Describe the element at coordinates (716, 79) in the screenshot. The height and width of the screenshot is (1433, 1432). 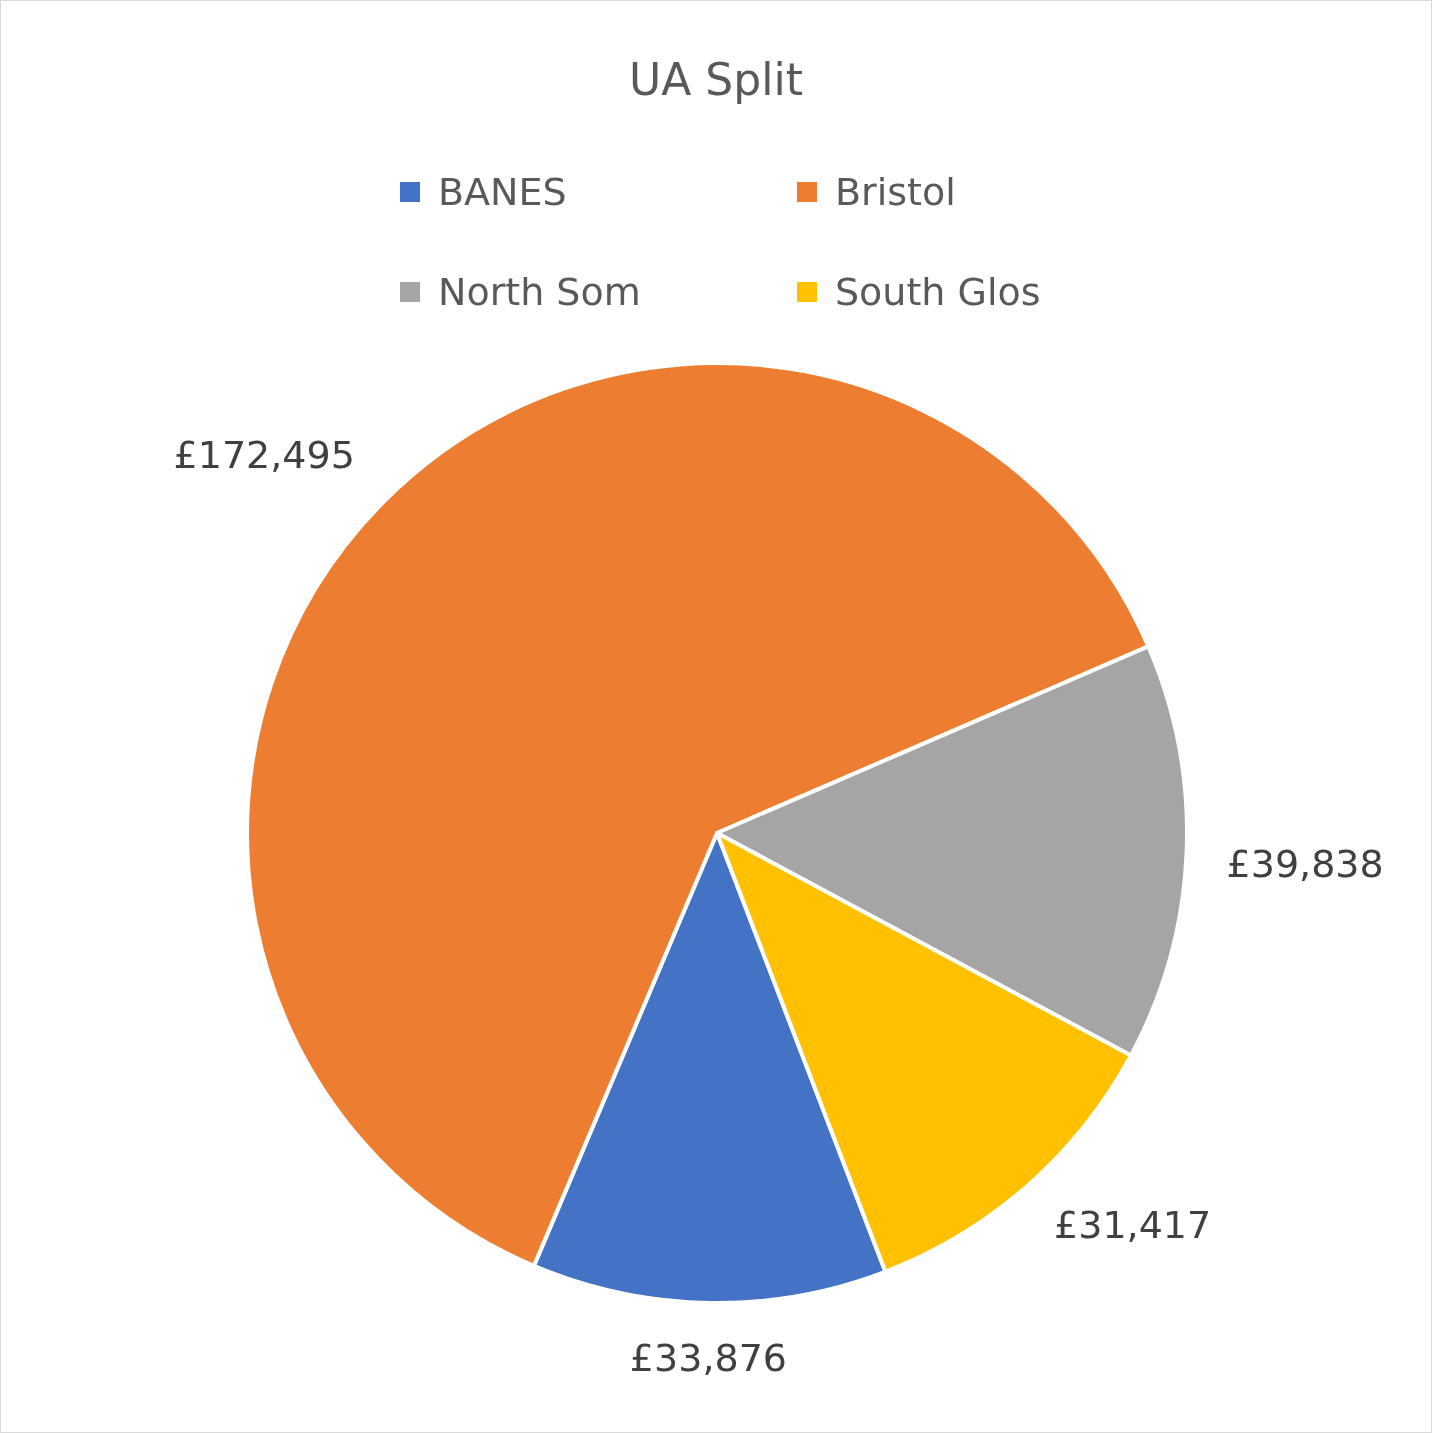
I see `chart-title: UA Split` at that location.